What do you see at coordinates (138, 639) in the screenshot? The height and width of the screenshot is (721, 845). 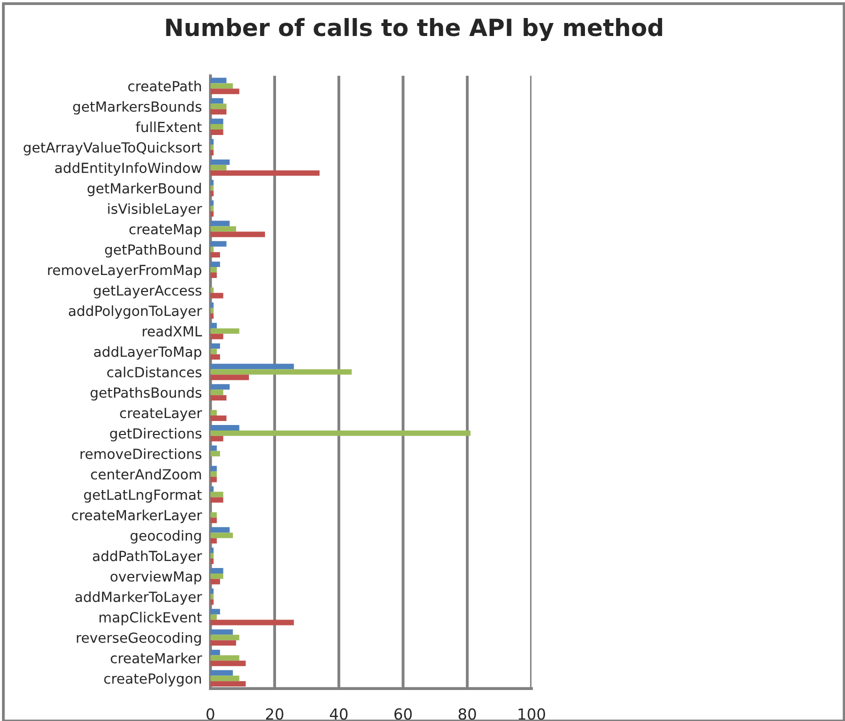 I see `y-tick-label: reverseGeocoding` at bounding box center [138, 639].